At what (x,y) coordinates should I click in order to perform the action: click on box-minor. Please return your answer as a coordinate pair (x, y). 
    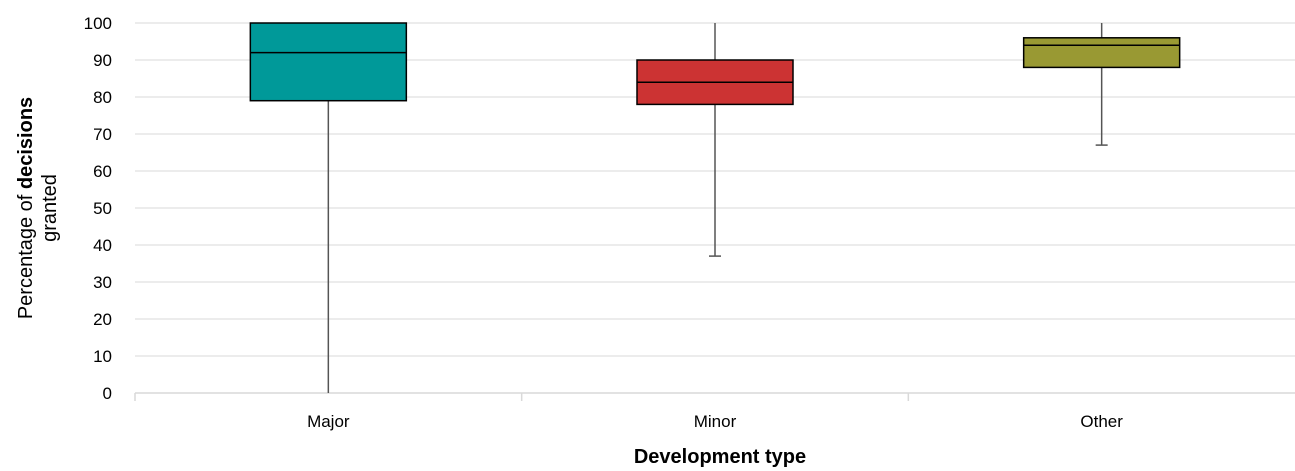
    Looking at the image, I should click on (715, 140).